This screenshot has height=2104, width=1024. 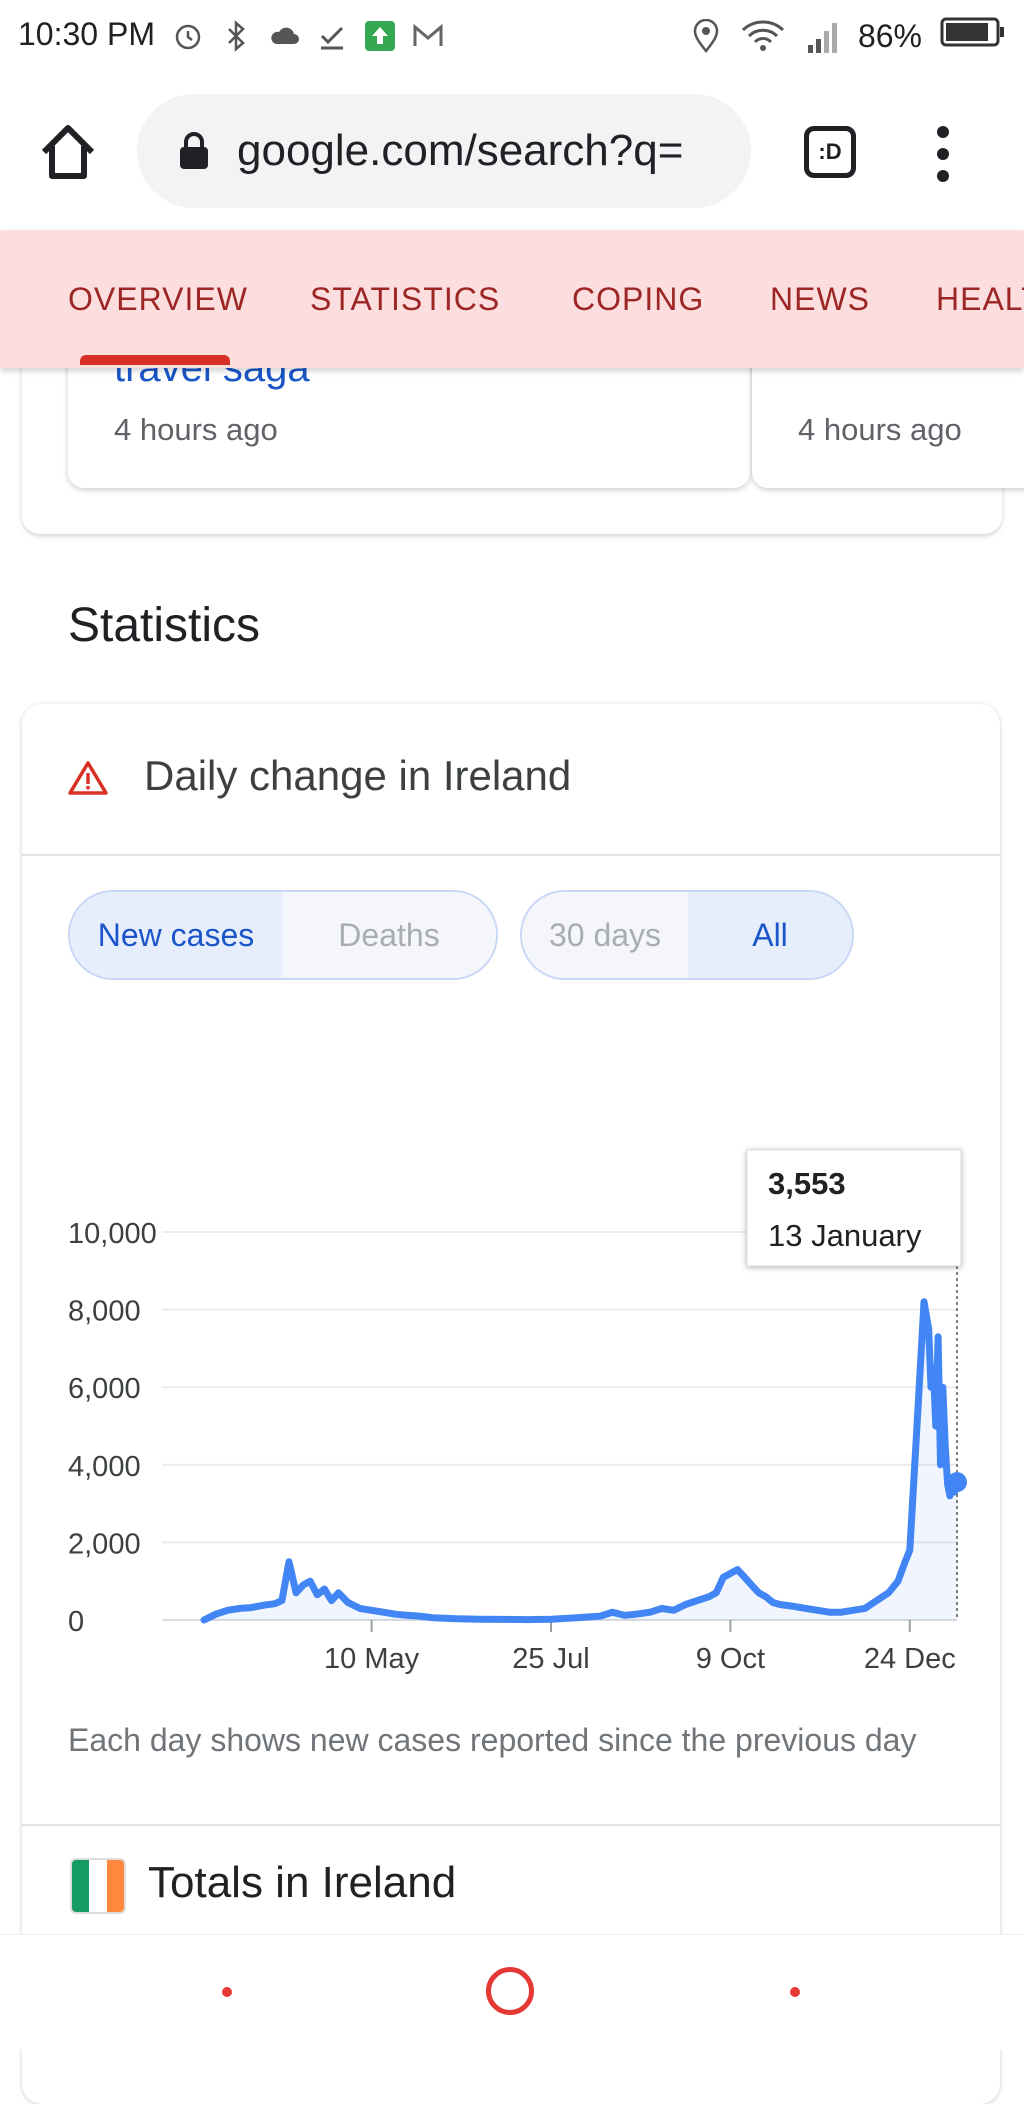 I want to click on status-system-icons: 86%, so click(x=848, y=36).